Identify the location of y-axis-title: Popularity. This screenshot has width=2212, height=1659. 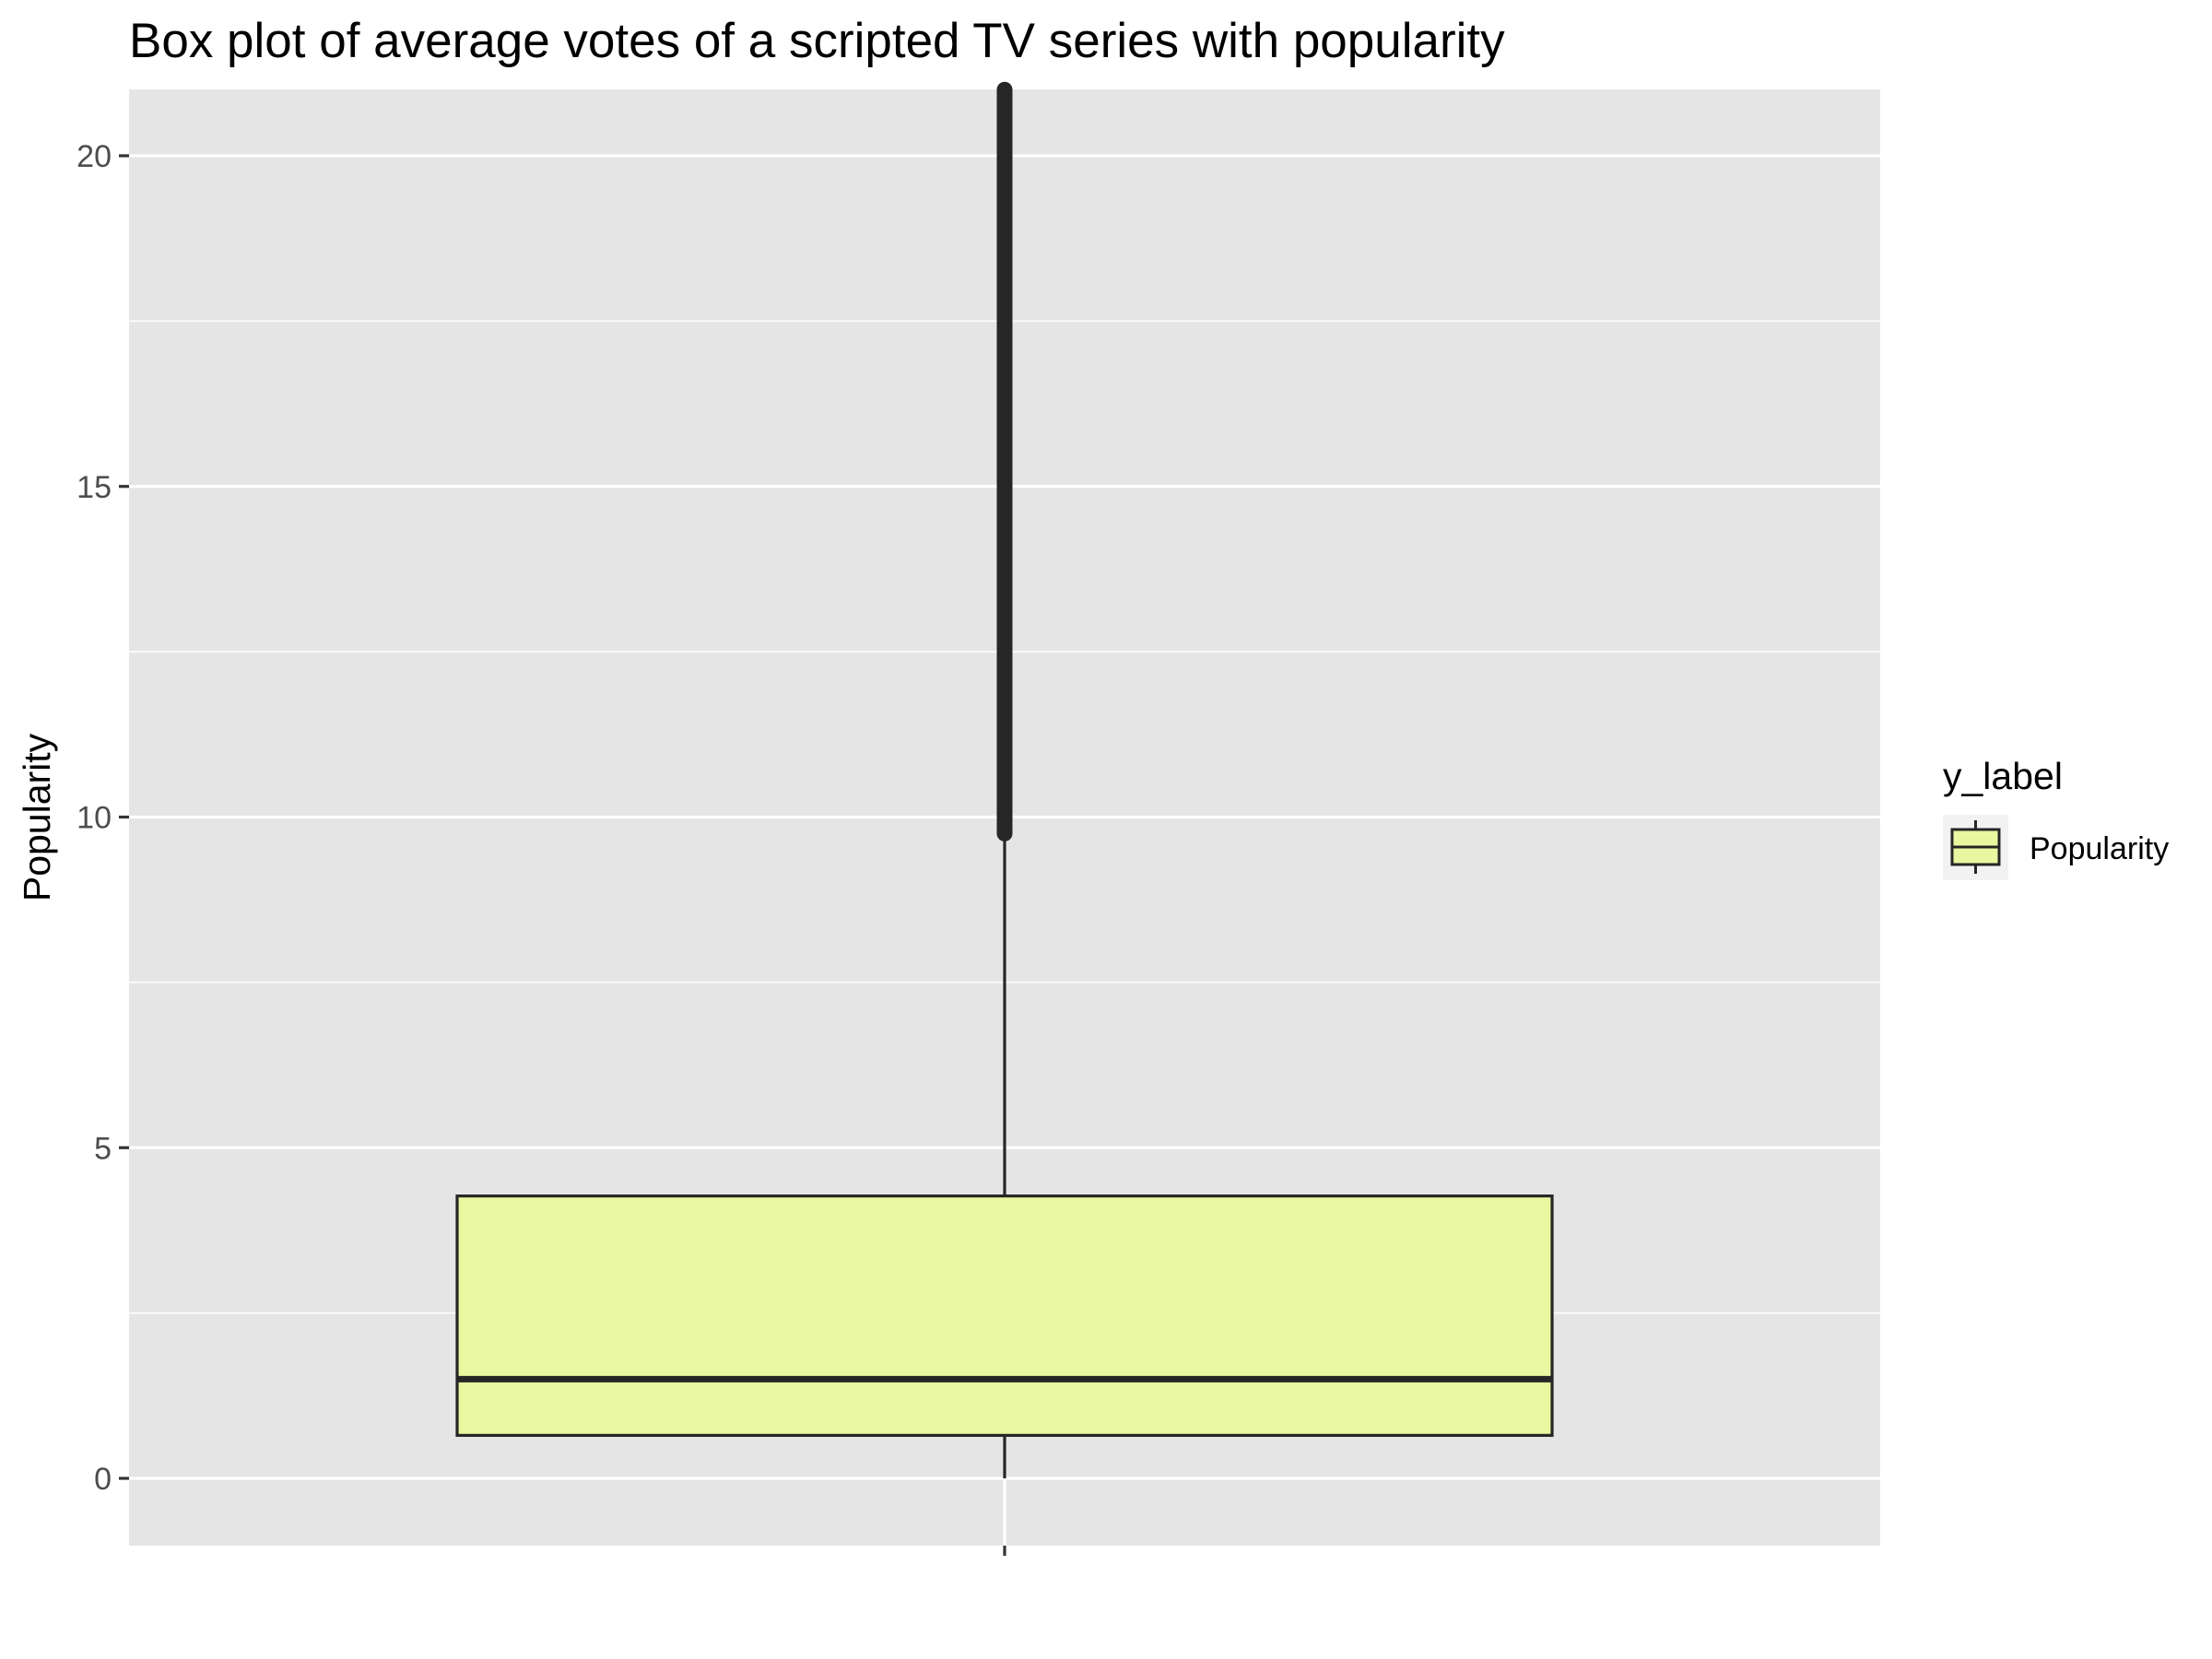
(37, 817).